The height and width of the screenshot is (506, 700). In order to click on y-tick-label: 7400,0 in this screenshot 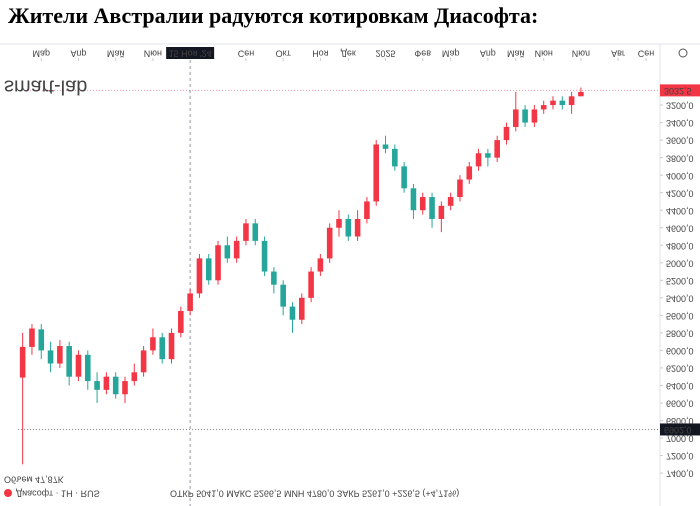, I will do `click(680, 474)`.